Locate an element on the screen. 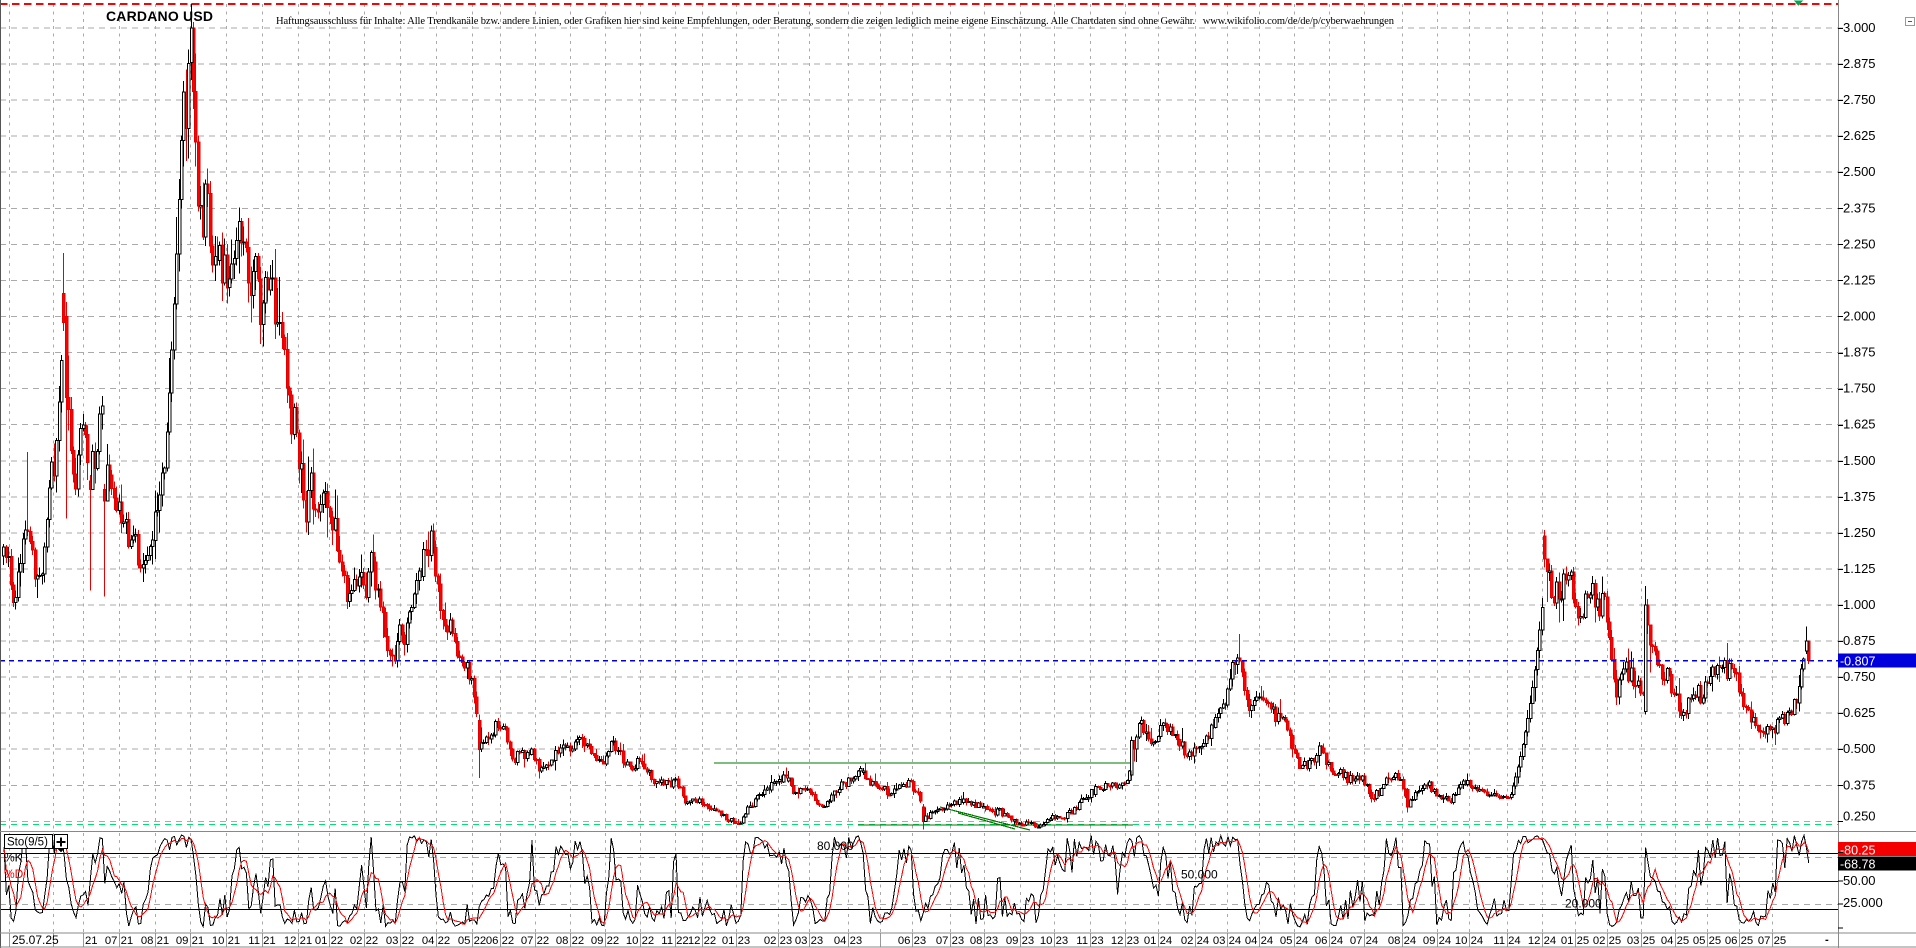 The image size is (1916, 948). svg-text: CARDANO USD is located at coordinates (159, 16).